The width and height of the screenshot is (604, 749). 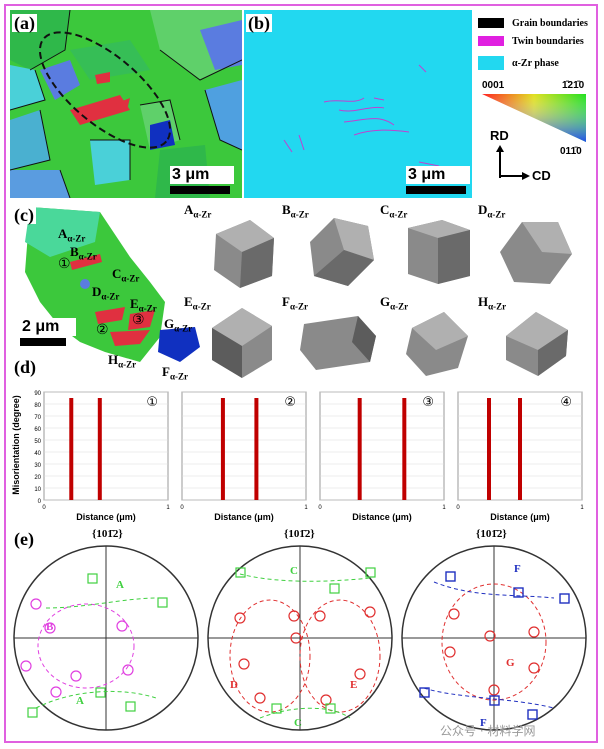 What do you see at coordinates (483, 301) in the screenshot?
I see `cube-h-letter: H` at bounding box center [483, 301].